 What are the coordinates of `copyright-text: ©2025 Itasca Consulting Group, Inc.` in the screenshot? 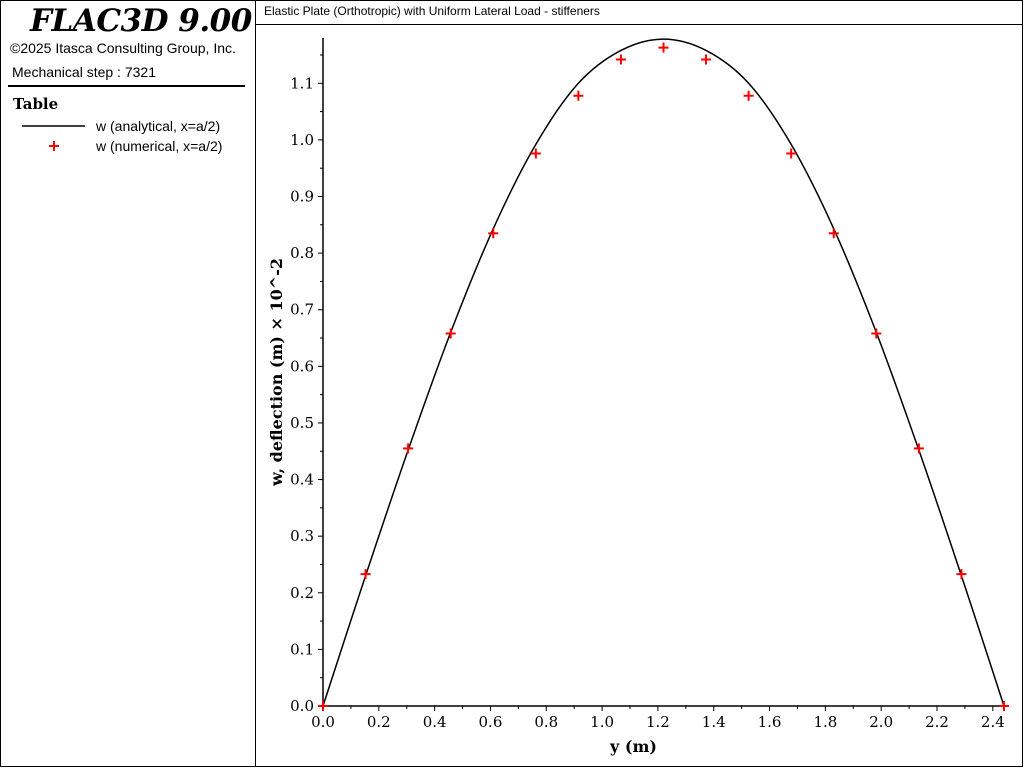 It's located at (123, 48).